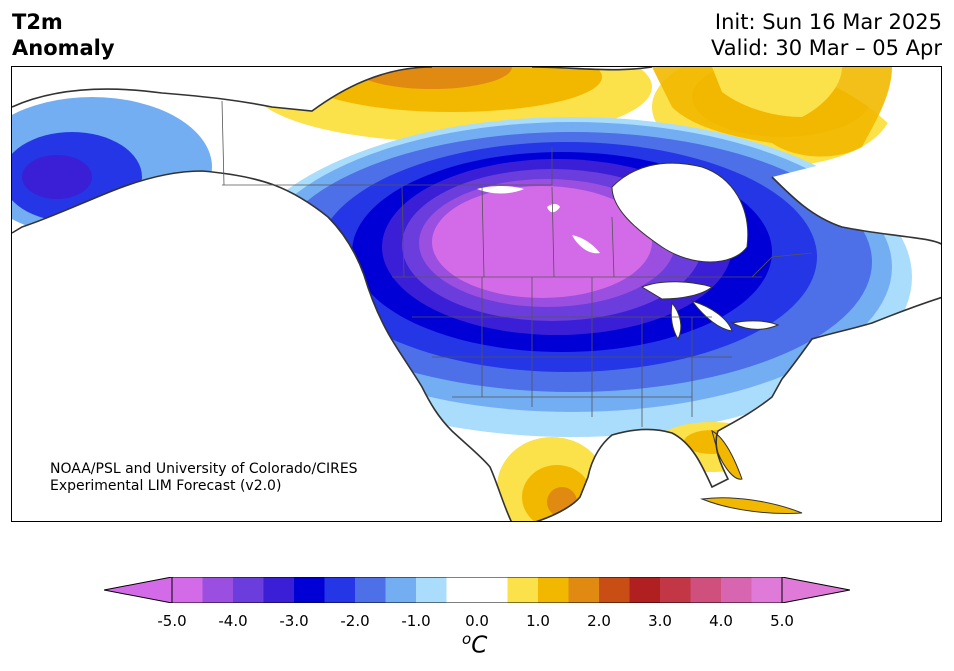 Image resolution: width=954 pixels, height=671 pixels. Describe the element at coordinates (538, 621) in the screenshot. I see `colorbar-tick-label: 1.0` at that location.